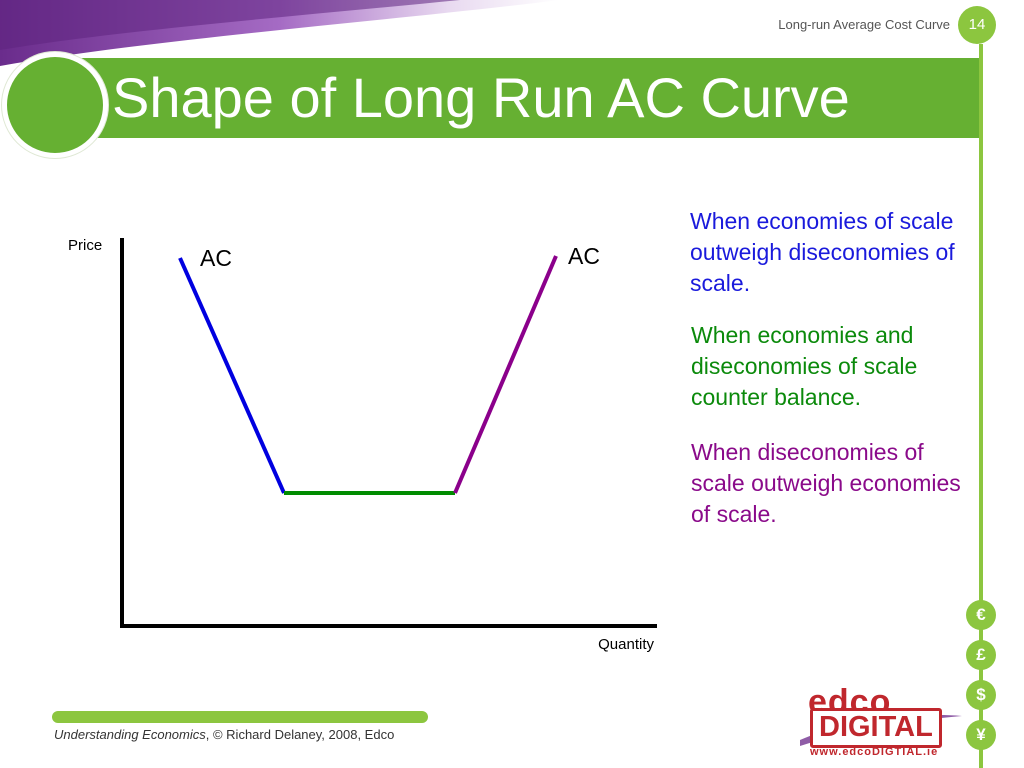 Image resolution: width=1024 pixels, height=768 pixels. Describe the element at coordinates (981, 406) in the screenshot. I see `side-rule` at that location.